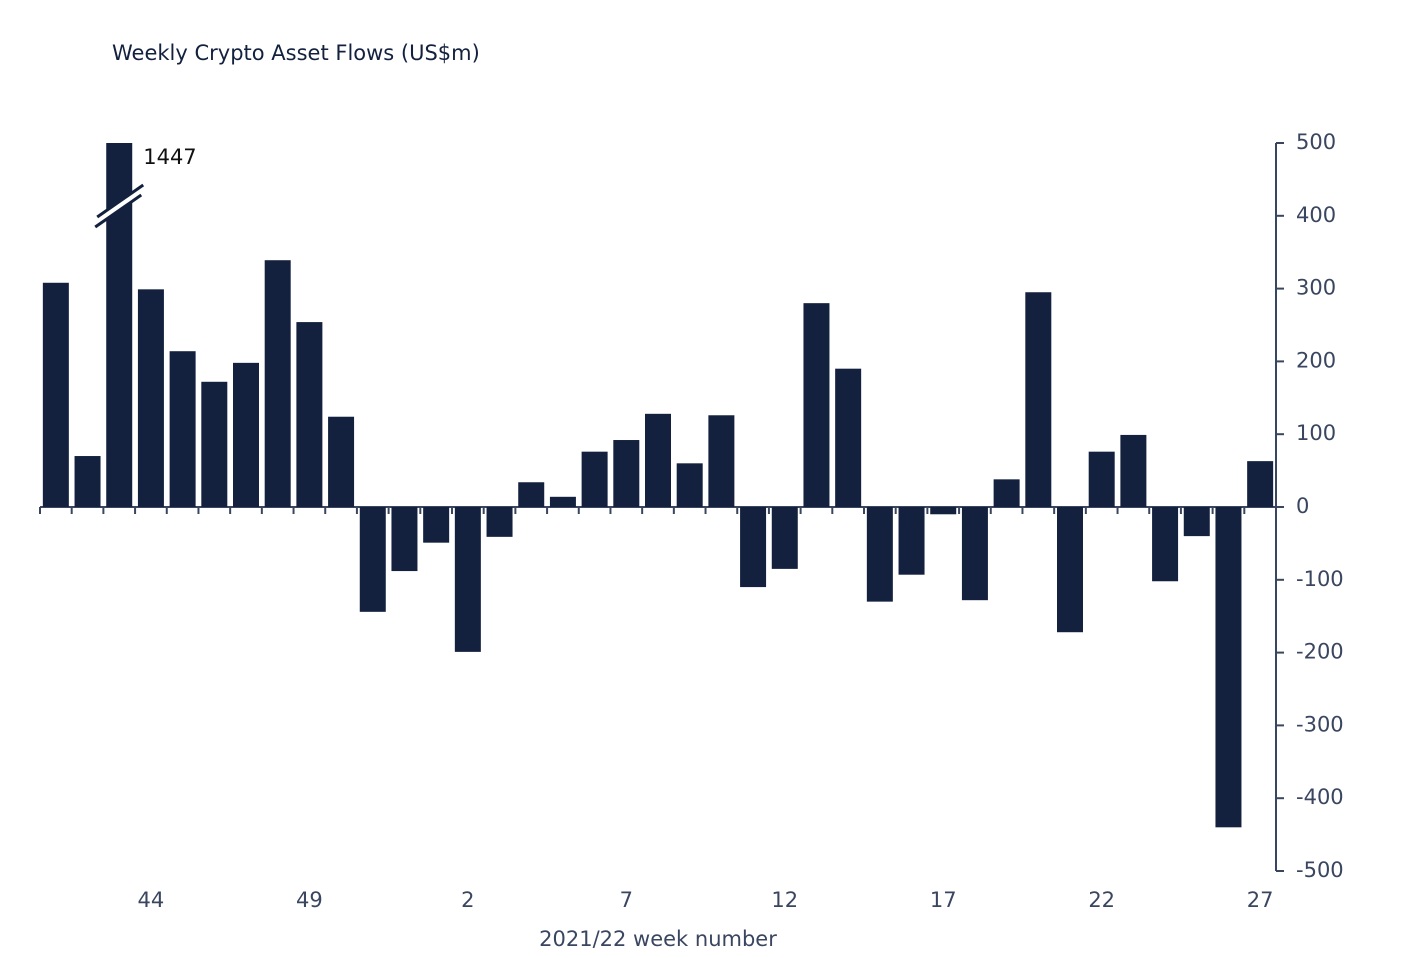 This screenshot has height=958, width=1402. I want to click on y-tick-label: -100, so click(1320, 579).